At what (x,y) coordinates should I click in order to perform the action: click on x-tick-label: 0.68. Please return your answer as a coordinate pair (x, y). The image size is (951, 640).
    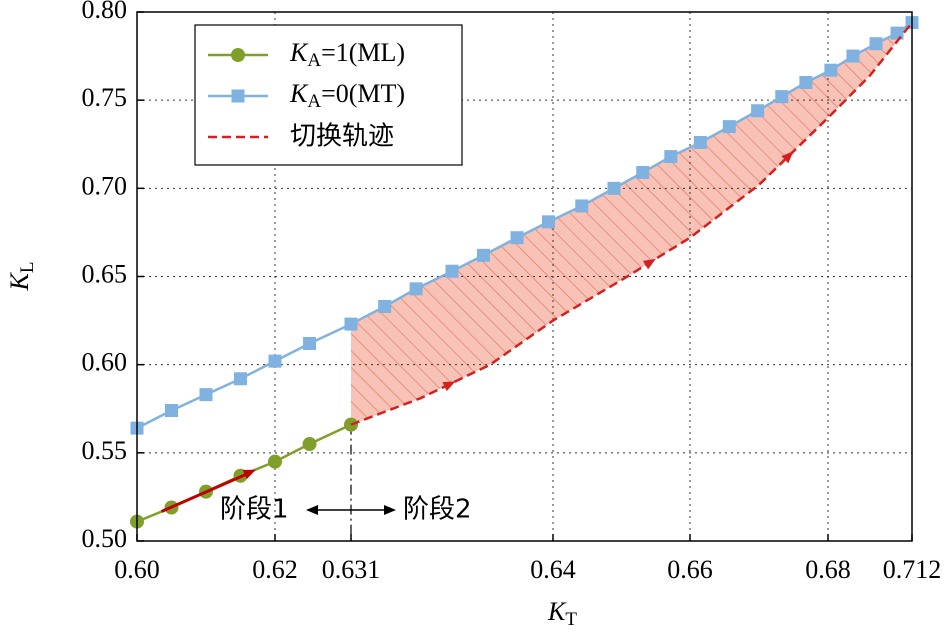
    Looking at the image, I should click on (828, 569).